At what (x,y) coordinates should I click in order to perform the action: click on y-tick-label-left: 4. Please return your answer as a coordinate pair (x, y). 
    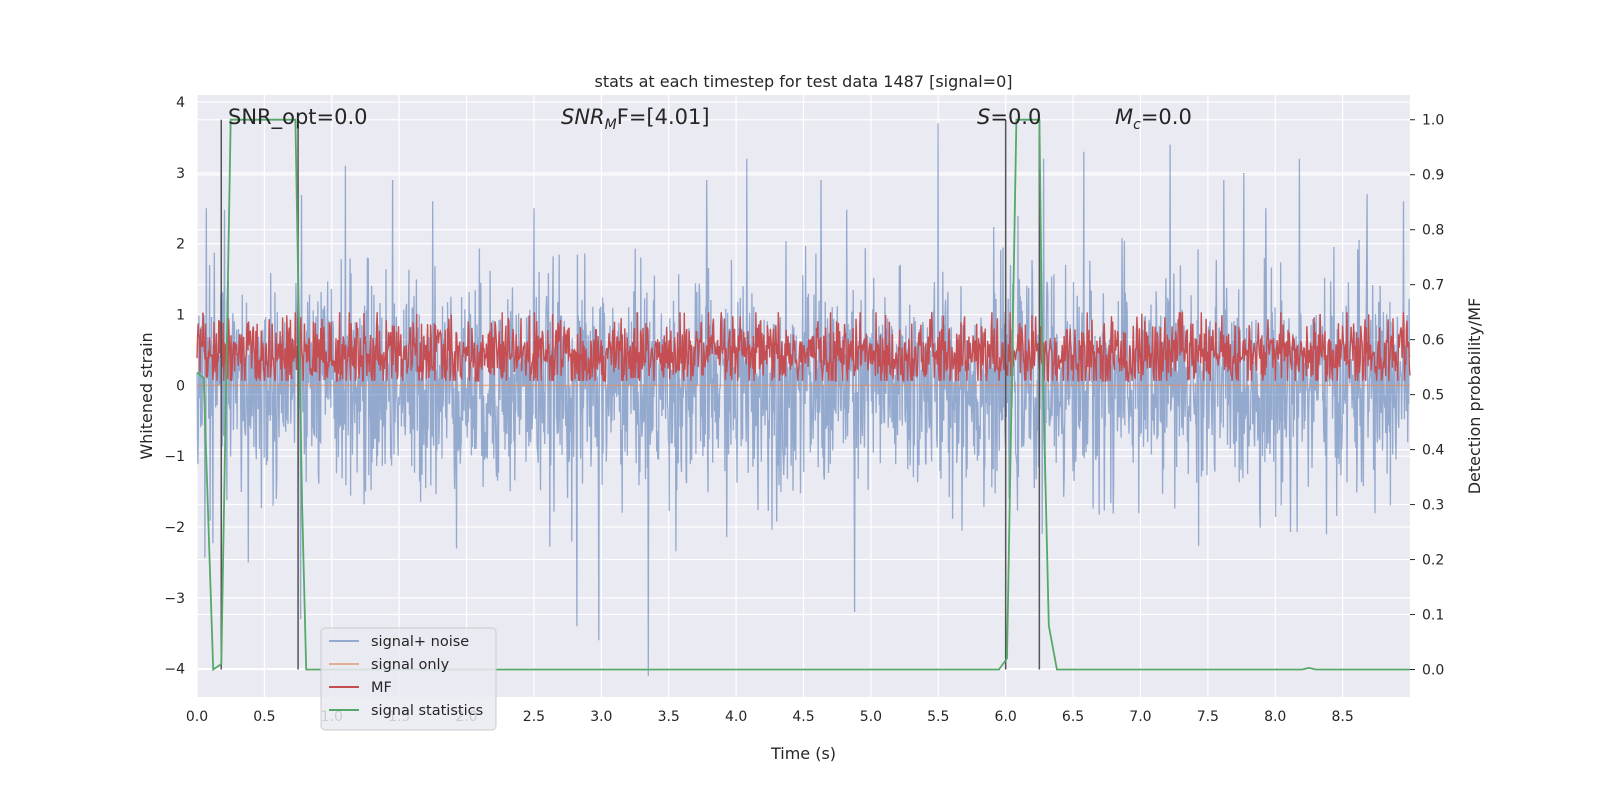
    Looking at the image, I should click on (180, 103).